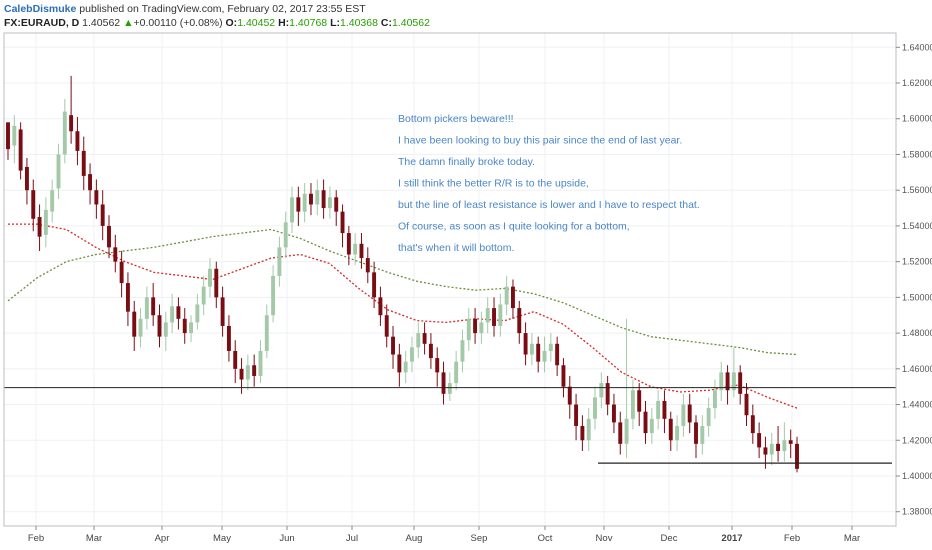 The image size is (932, 550). Describe the element at coordinates (917, 119) in the screenshot. I see `y-tick-label: 1.60000` at that location.